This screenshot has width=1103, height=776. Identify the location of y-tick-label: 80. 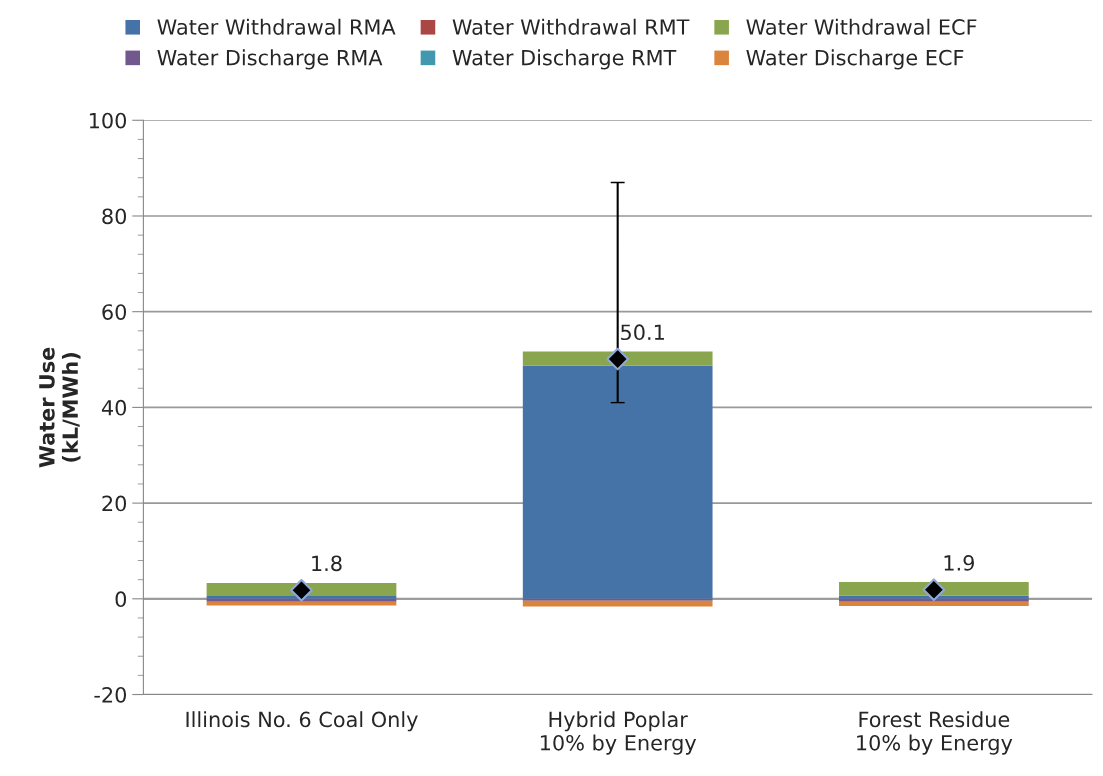
(114, 216).